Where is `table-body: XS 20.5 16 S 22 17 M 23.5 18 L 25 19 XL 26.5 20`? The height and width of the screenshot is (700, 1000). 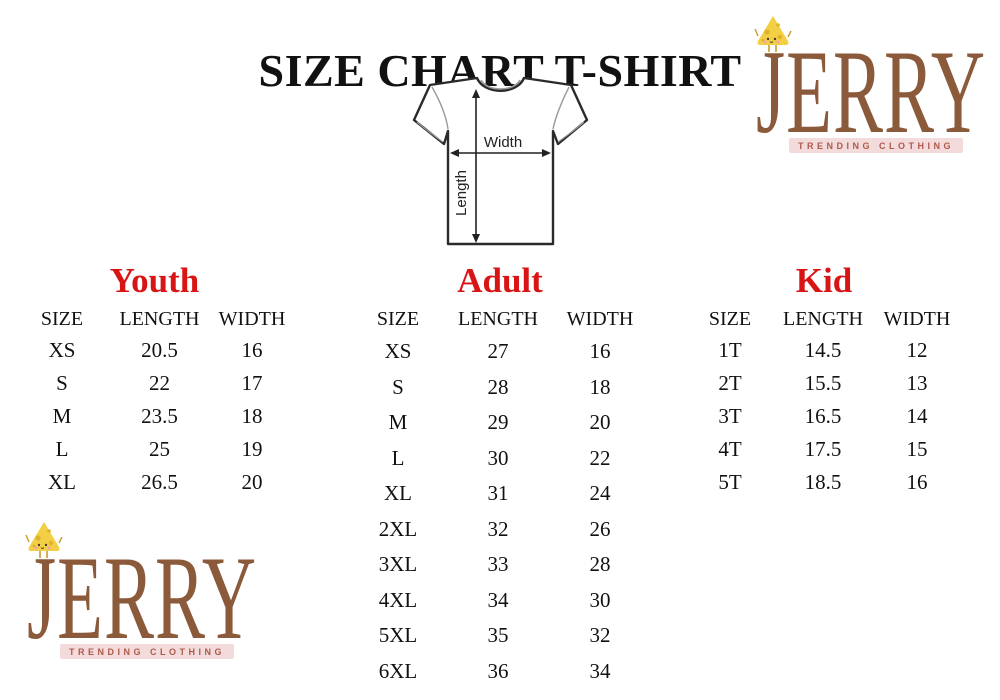
table-body: XS 20.5 16 S 22 17 M 23.5 18 L 25 19 XL 26.5 20 is located at coordinates (154, 416).